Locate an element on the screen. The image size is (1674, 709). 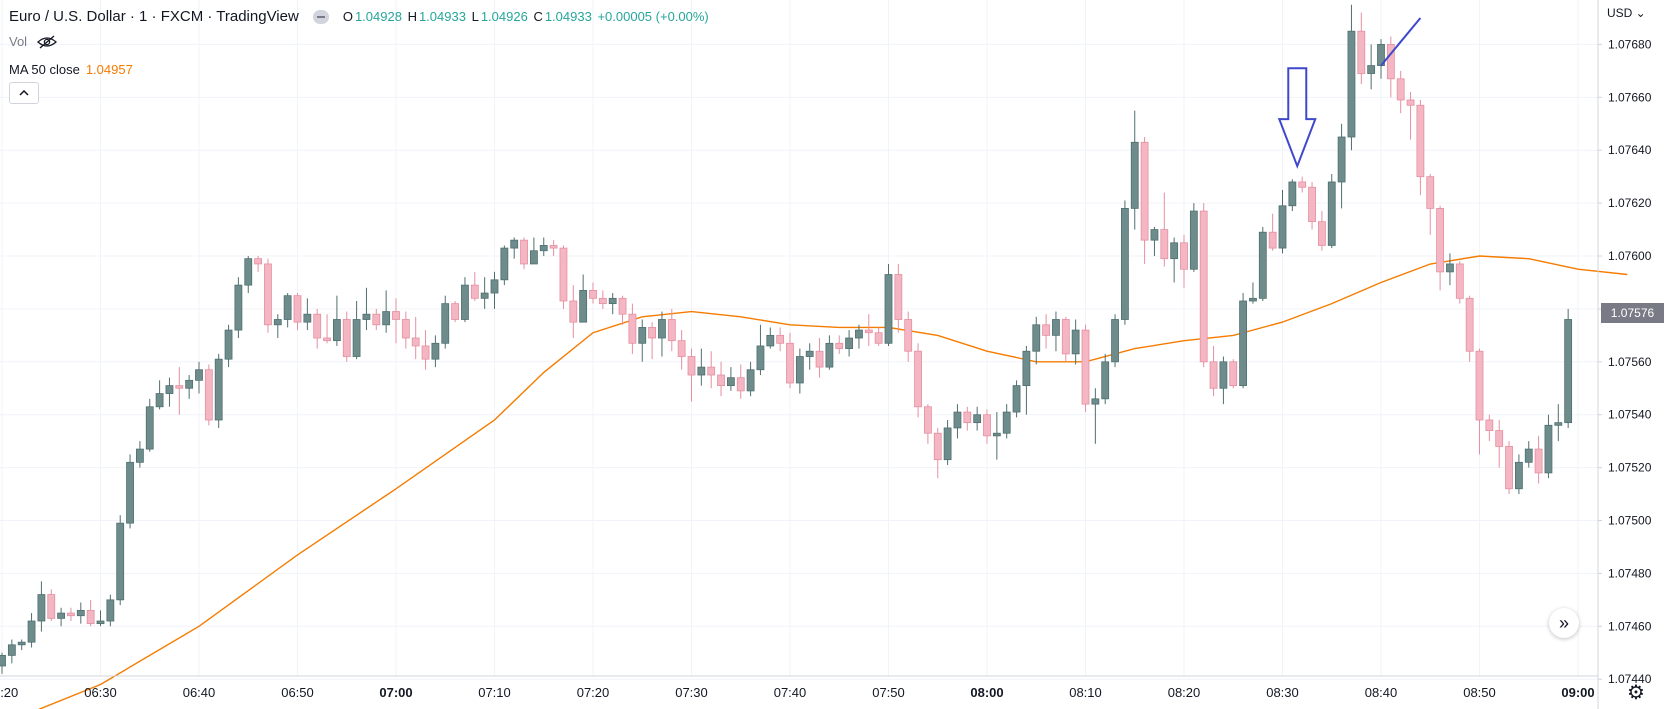
y-tick-label: 1.07500 is located at coordinates (1630, 521).